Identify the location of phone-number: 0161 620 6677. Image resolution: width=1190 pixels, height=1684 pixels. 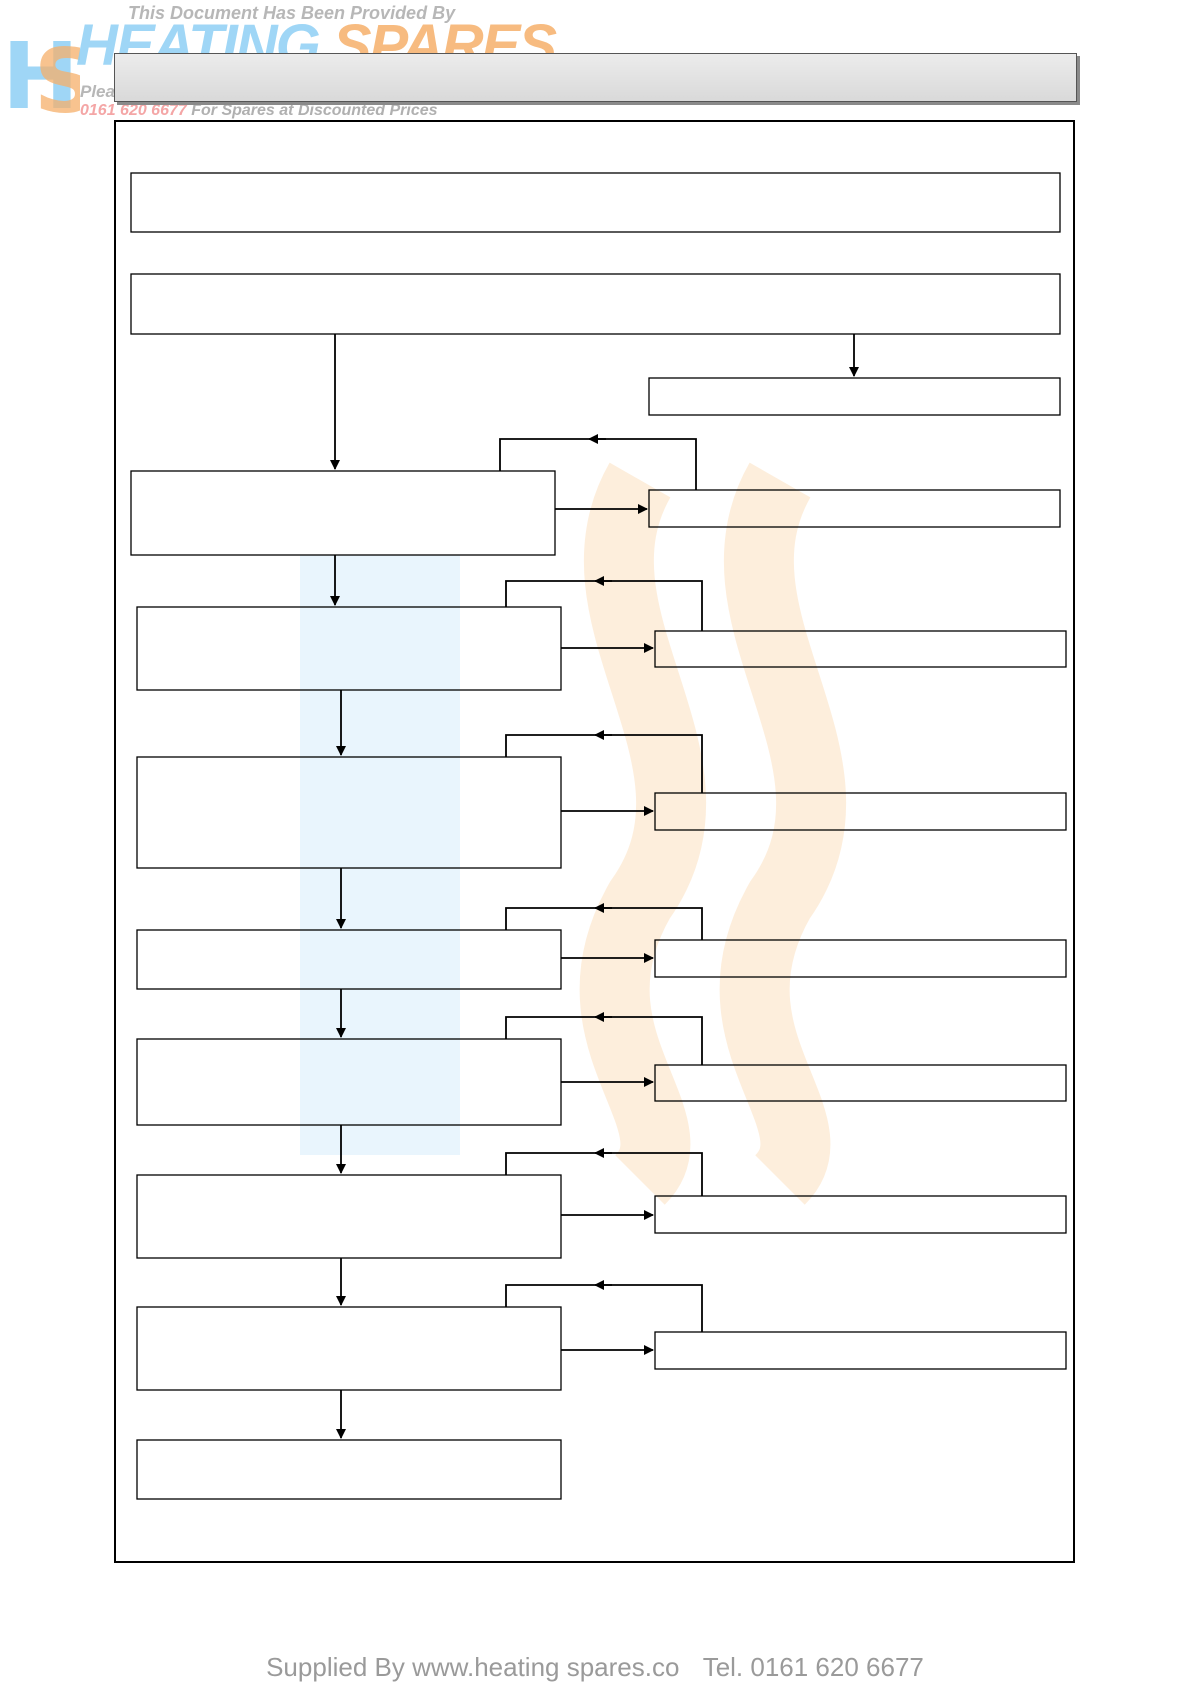
(133, 110).